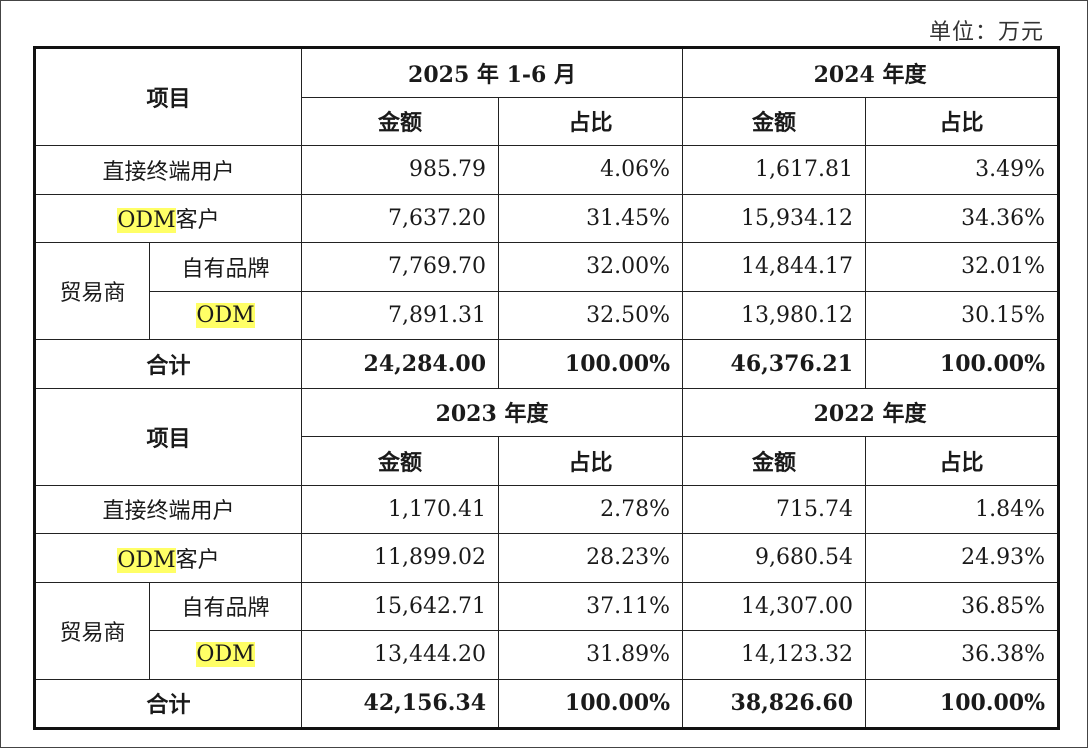 This screenshot has width=1088, height=748. I want to click on unit-label: 单位：万元, so click(986, 32).